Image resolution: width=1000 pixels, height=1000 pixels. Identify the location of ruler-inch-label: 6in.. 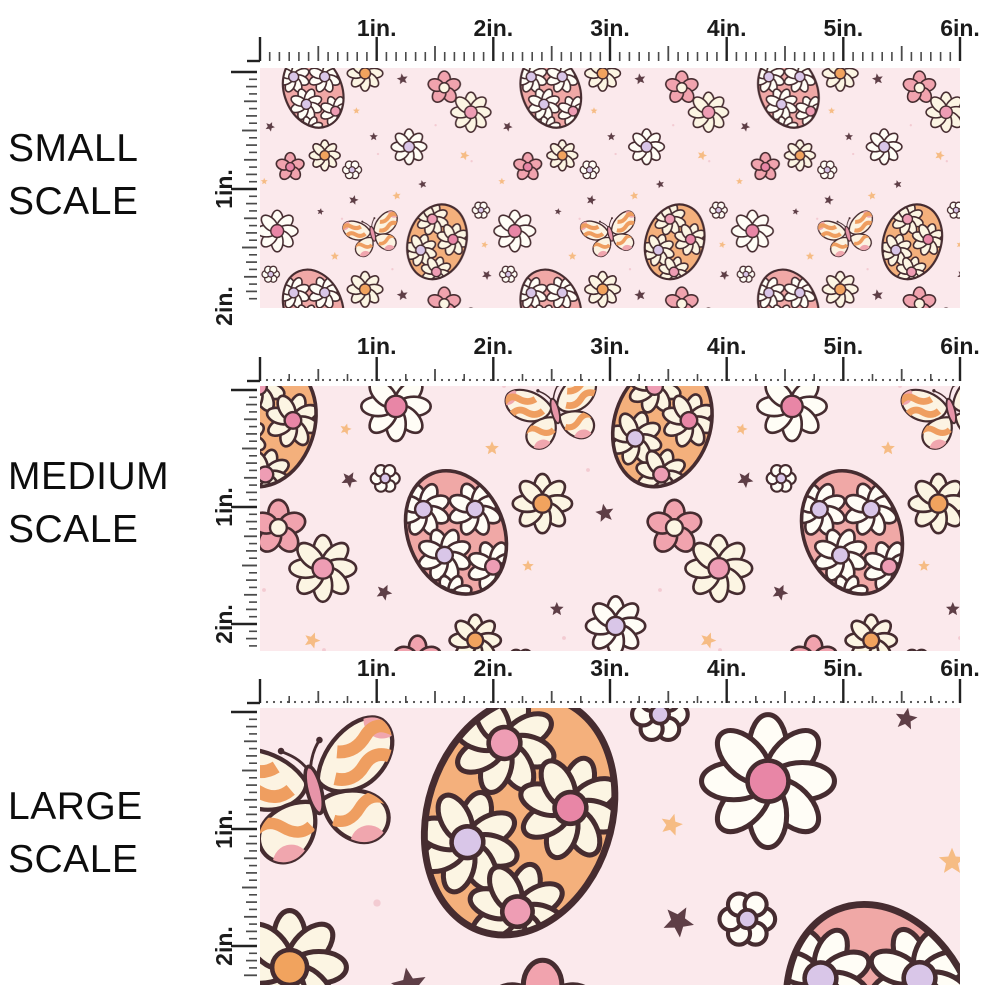
(960, 668).